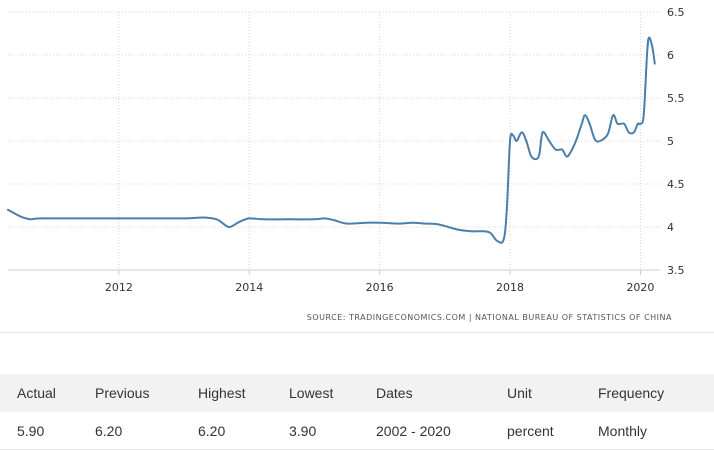  Describe the element at coordinates (243, 393) in the screenshot. I see `header-highest: Highest` at that location.